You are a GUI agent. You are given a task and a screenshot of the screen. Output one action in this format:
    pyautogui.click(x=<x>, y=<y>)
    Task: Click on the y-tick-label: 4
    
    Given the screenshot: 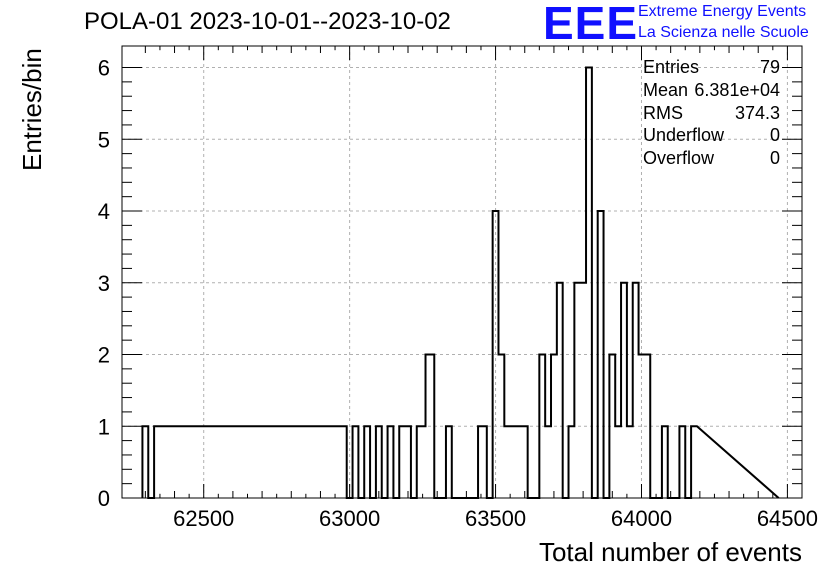 What is the action you would take?
    pyautogui.click(x=104, y=211)
    